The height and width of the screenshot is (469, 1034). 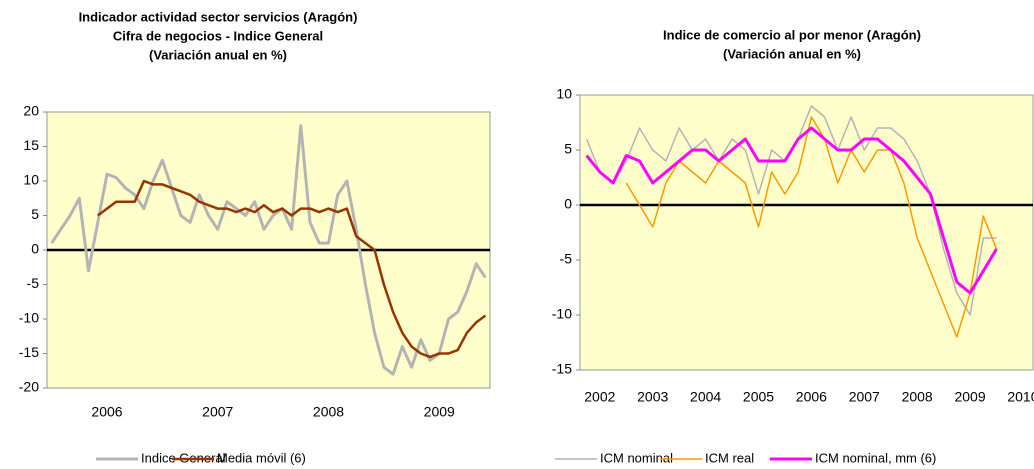 I want to click on y-tick-label: 20, so click(x=31, y=111).